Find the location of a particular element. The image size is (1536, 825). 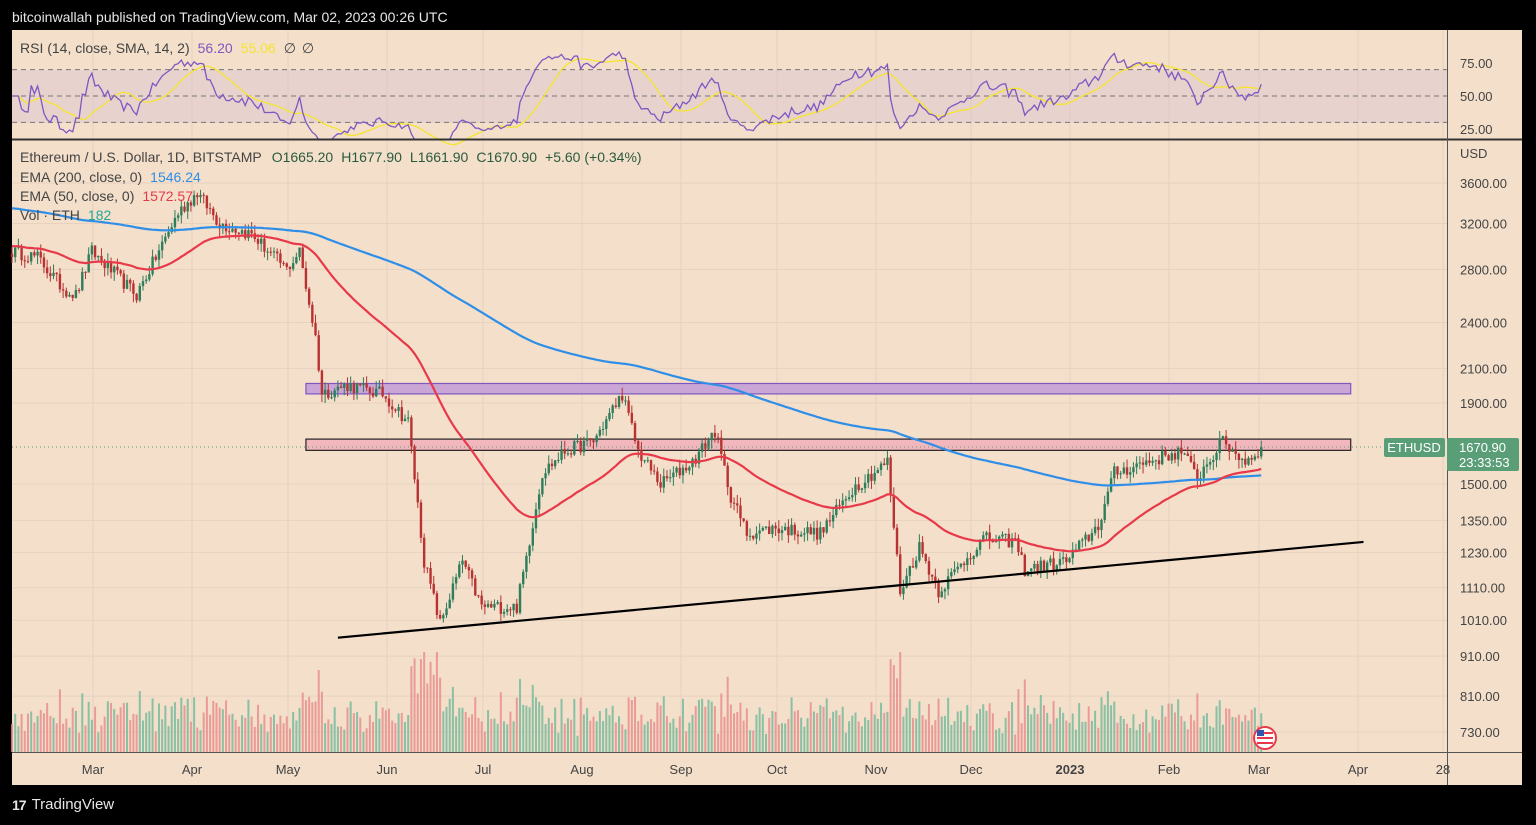

ohlc-low: L1661.90 is located at coordinates (439, 157).